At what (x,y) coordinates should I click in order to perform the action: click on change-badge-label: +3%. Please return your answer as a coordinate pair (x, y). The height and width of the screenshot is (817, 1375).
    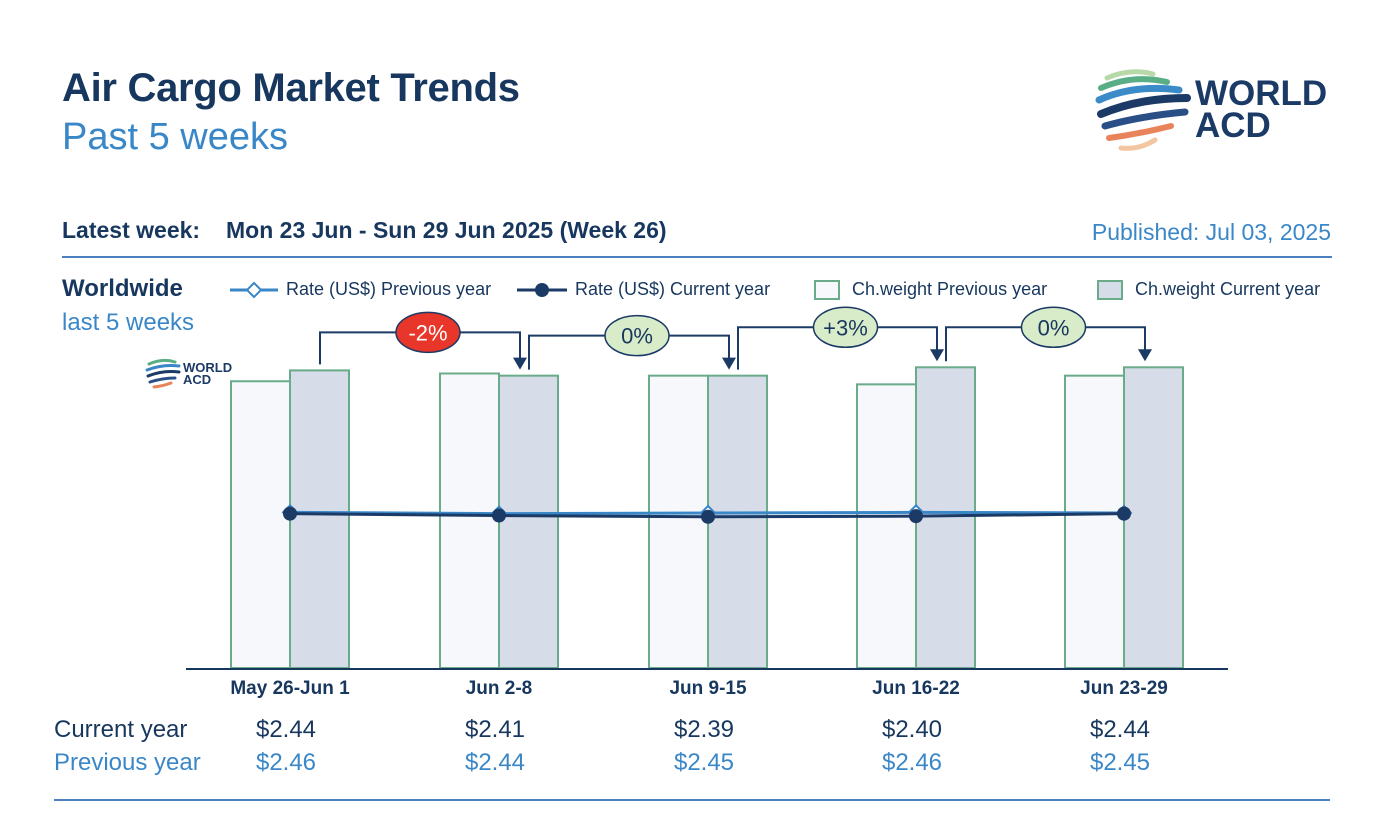
    Looking at the image, I should click on (845, 327).